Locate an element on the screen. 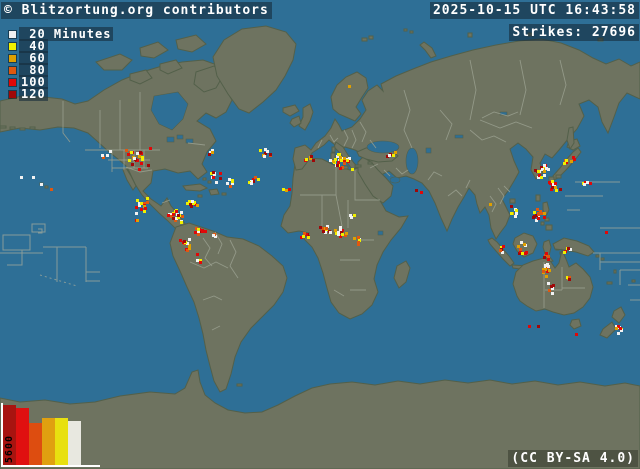  histogram-max-label: 5600 is located at coordinates (9, 448).